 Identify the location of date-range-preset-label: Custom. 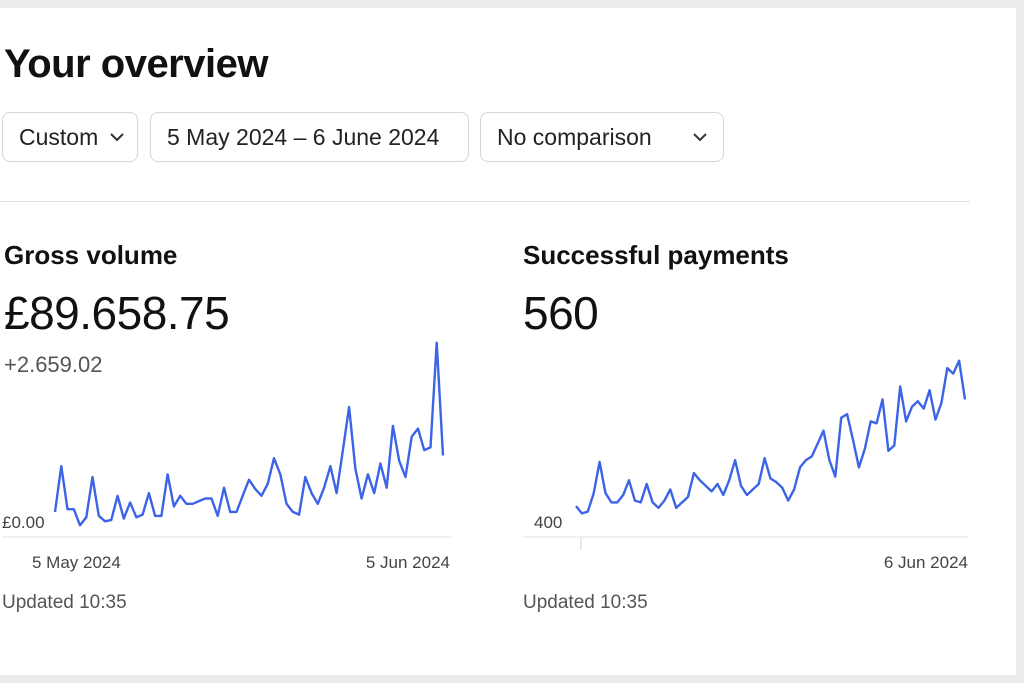
(59, 136).